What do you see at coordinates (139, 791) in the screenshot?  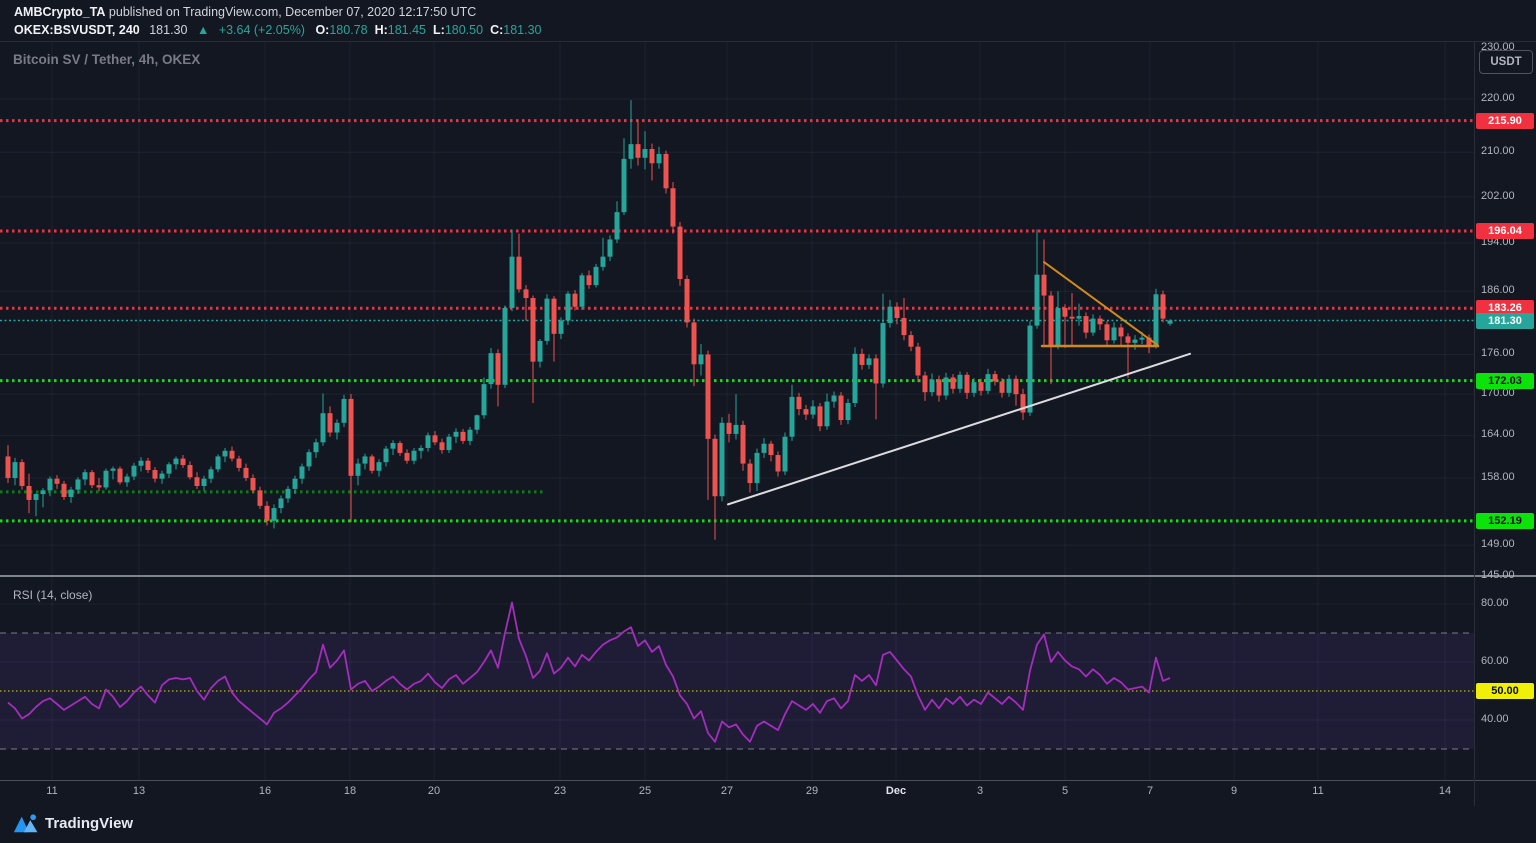 I see `time-axis-label: 13` at bounding box center [139, 791].